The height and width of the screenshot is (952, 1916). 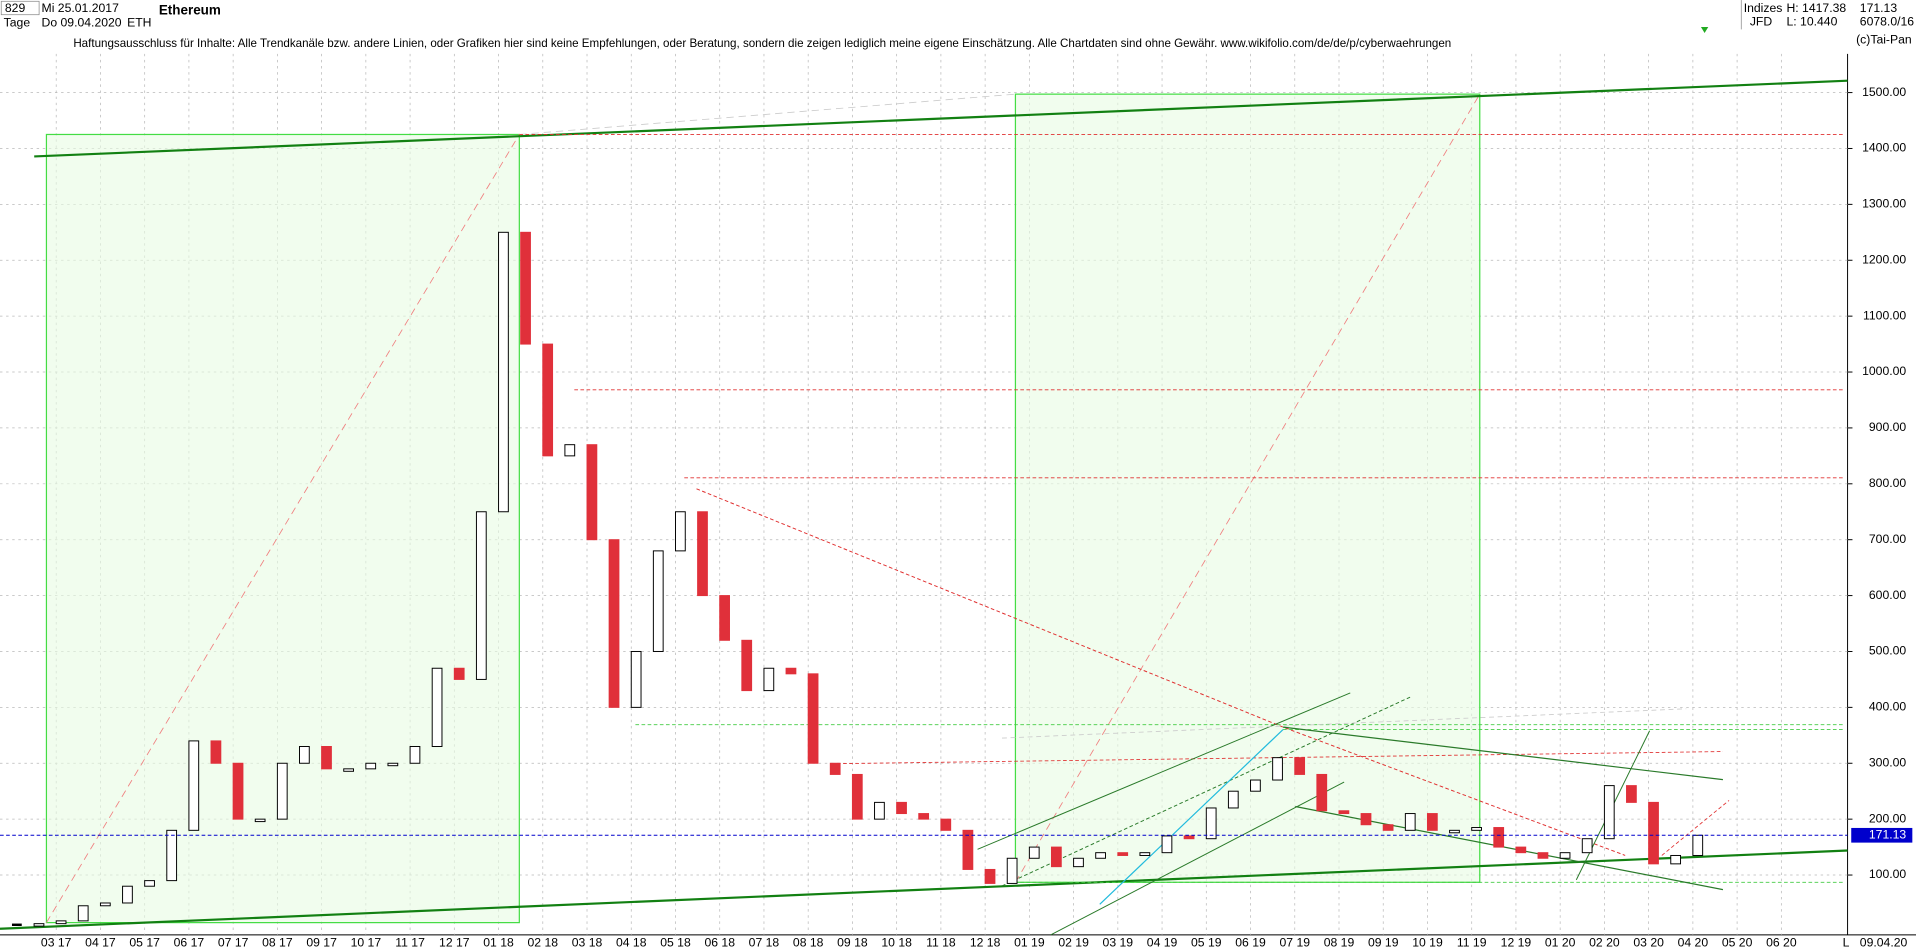 What do you see at coordinates (1888, 651) in the screenshot?
I see `y-tick-label: 500.00` at bounding box center [1888, 651].